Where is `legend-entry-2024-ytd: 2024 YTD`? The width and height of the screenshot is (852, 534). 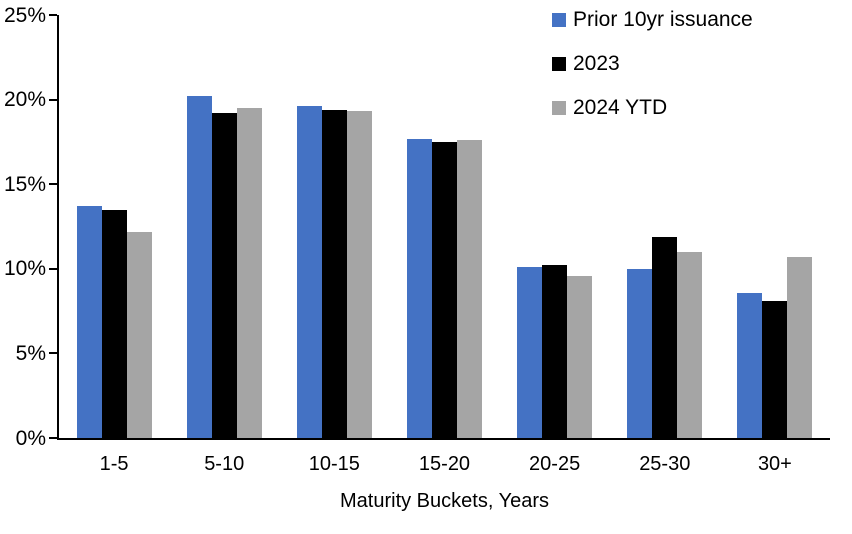
legend-entry-2024-ytd: 2024 YTD is located at coordinates (652, 107).